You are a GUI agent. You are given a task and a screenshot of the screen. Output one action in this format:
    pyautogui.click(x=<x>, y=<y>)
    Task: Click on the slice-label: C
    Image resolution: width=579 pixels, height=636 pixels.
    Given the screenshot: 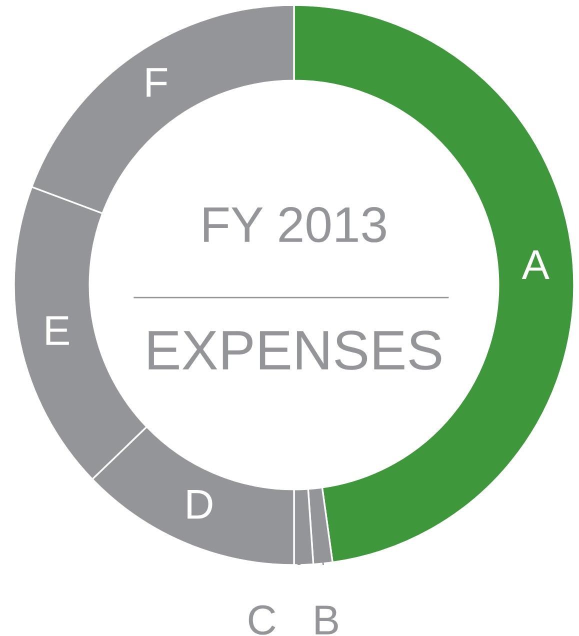 What is the action you would take?
    pyautogui.click(x=262, y=620)
    